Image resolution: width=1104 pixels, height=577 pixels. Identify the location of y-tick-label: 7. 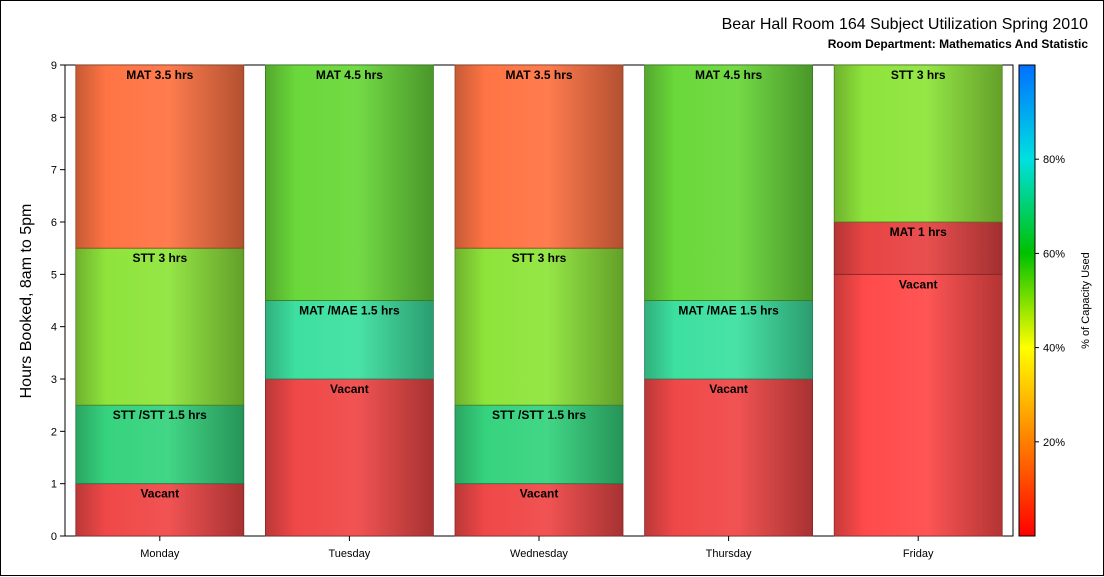
(54, 171).